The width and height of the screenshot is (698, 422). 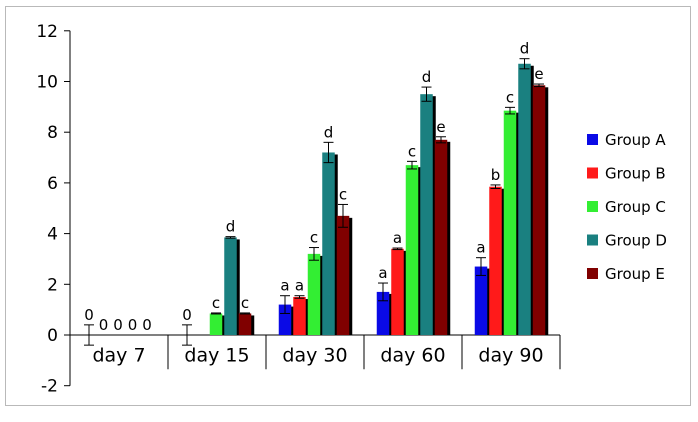 I want to click on y-tick-label: 2, so click(x=52, y=285).